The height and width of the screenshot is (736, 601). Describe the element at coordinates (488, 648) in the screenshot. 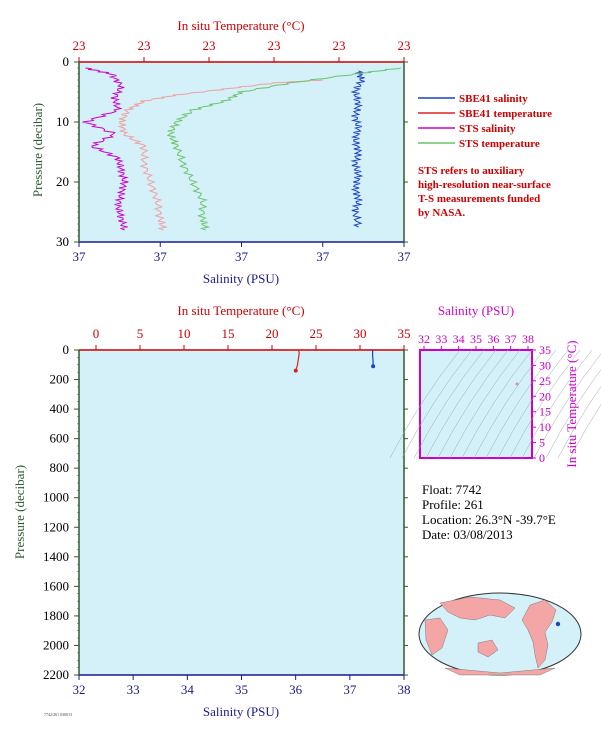

I see `map-continent-australia` at that location.